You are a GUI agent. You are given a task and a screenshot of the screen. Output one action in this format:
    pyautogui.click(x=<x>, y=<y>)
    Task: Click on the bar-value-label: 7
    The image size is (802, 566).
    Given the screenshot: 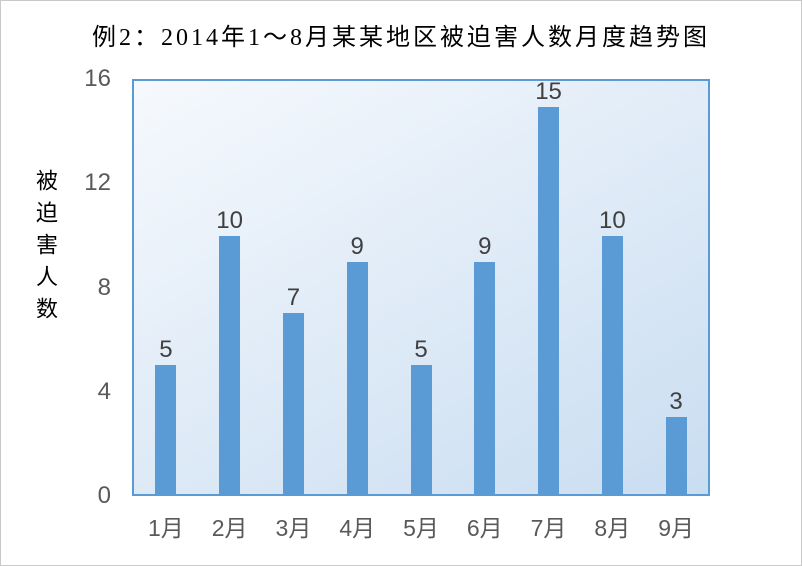 What is the action you would take?
    pyautogui.click(x=293, y=298)
    